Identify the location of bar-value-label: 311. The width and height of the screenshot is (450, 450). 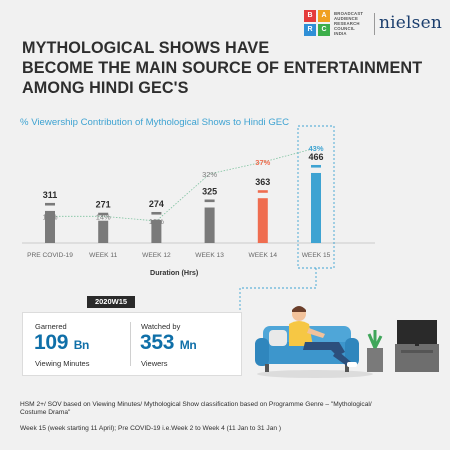
(50, 195).